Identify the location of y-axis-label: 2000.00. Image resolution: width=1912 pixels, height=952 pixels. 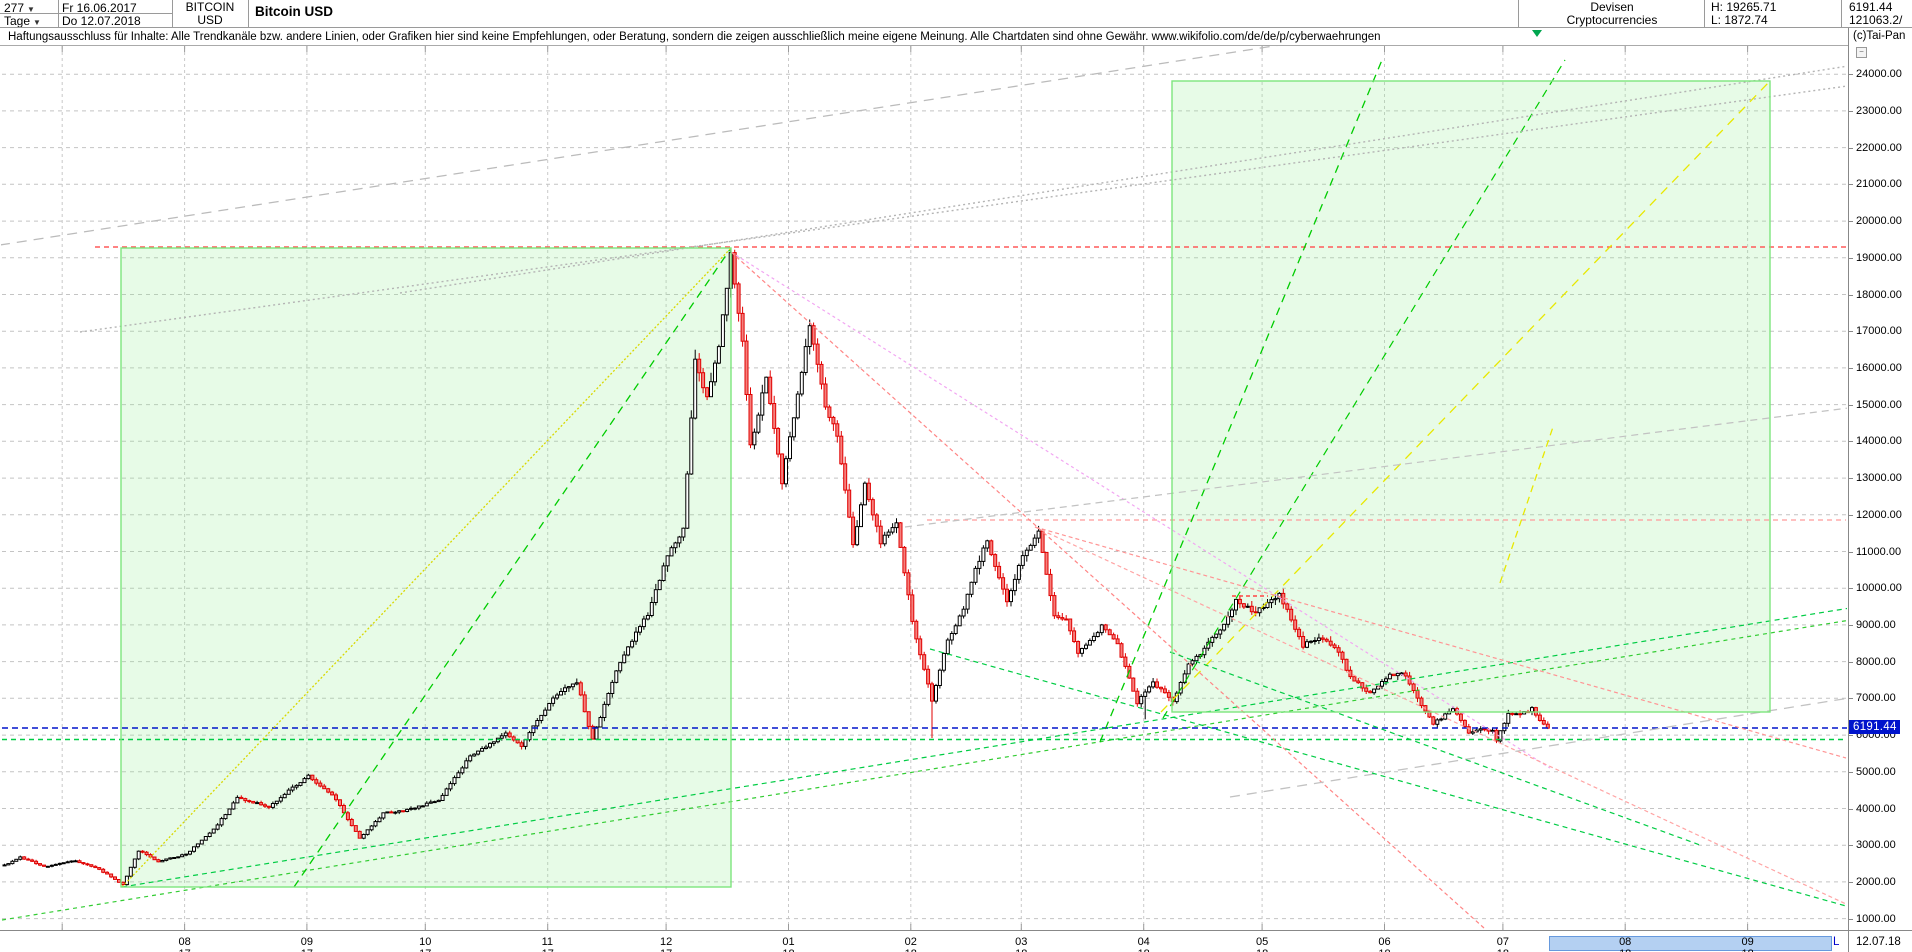
(1876, 881).